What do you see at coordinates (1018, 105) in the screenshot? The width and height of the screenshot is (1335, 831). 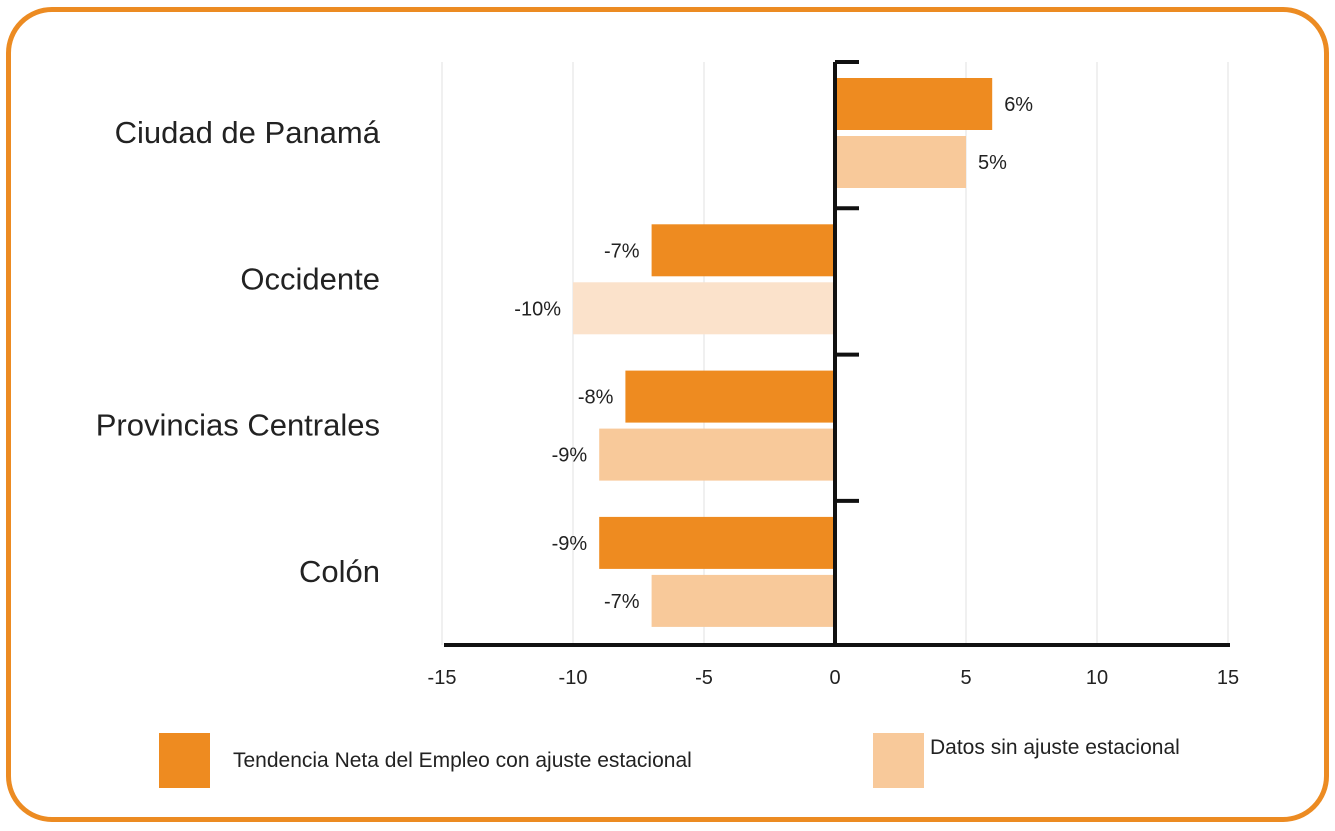 I see `data-label: 6%` at bounding box center [1018, 105].